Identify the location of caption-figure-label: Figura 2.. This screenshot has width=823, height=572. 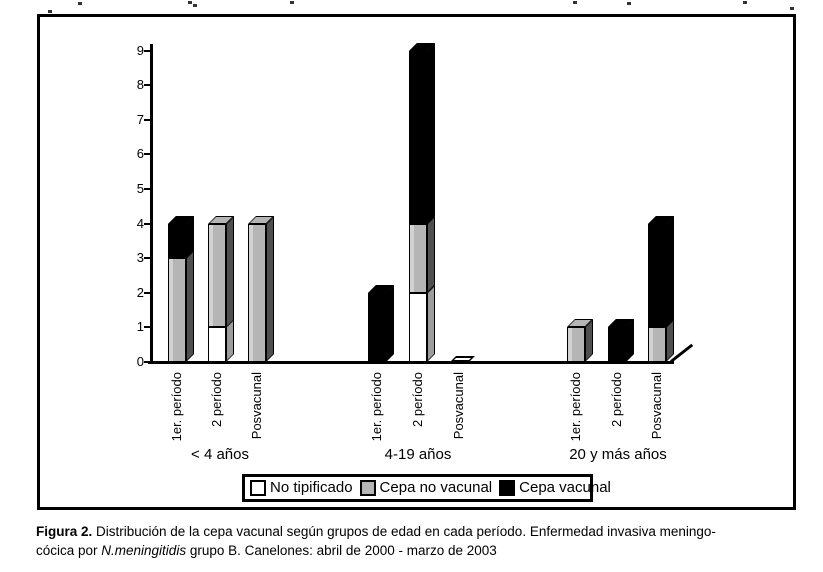
(64, 531).